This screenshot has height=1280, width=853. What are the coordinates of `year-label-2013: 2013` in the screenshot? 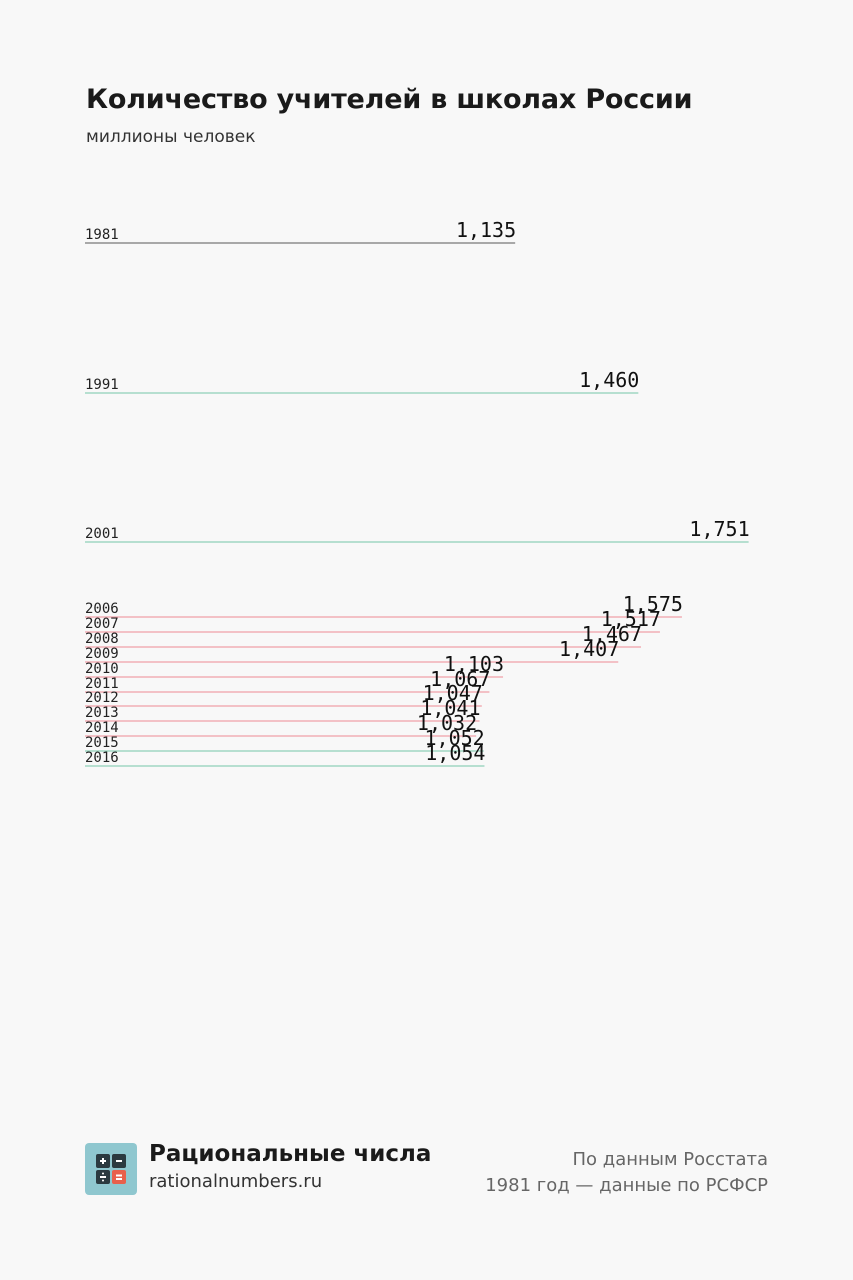 It's located at (102, 713).